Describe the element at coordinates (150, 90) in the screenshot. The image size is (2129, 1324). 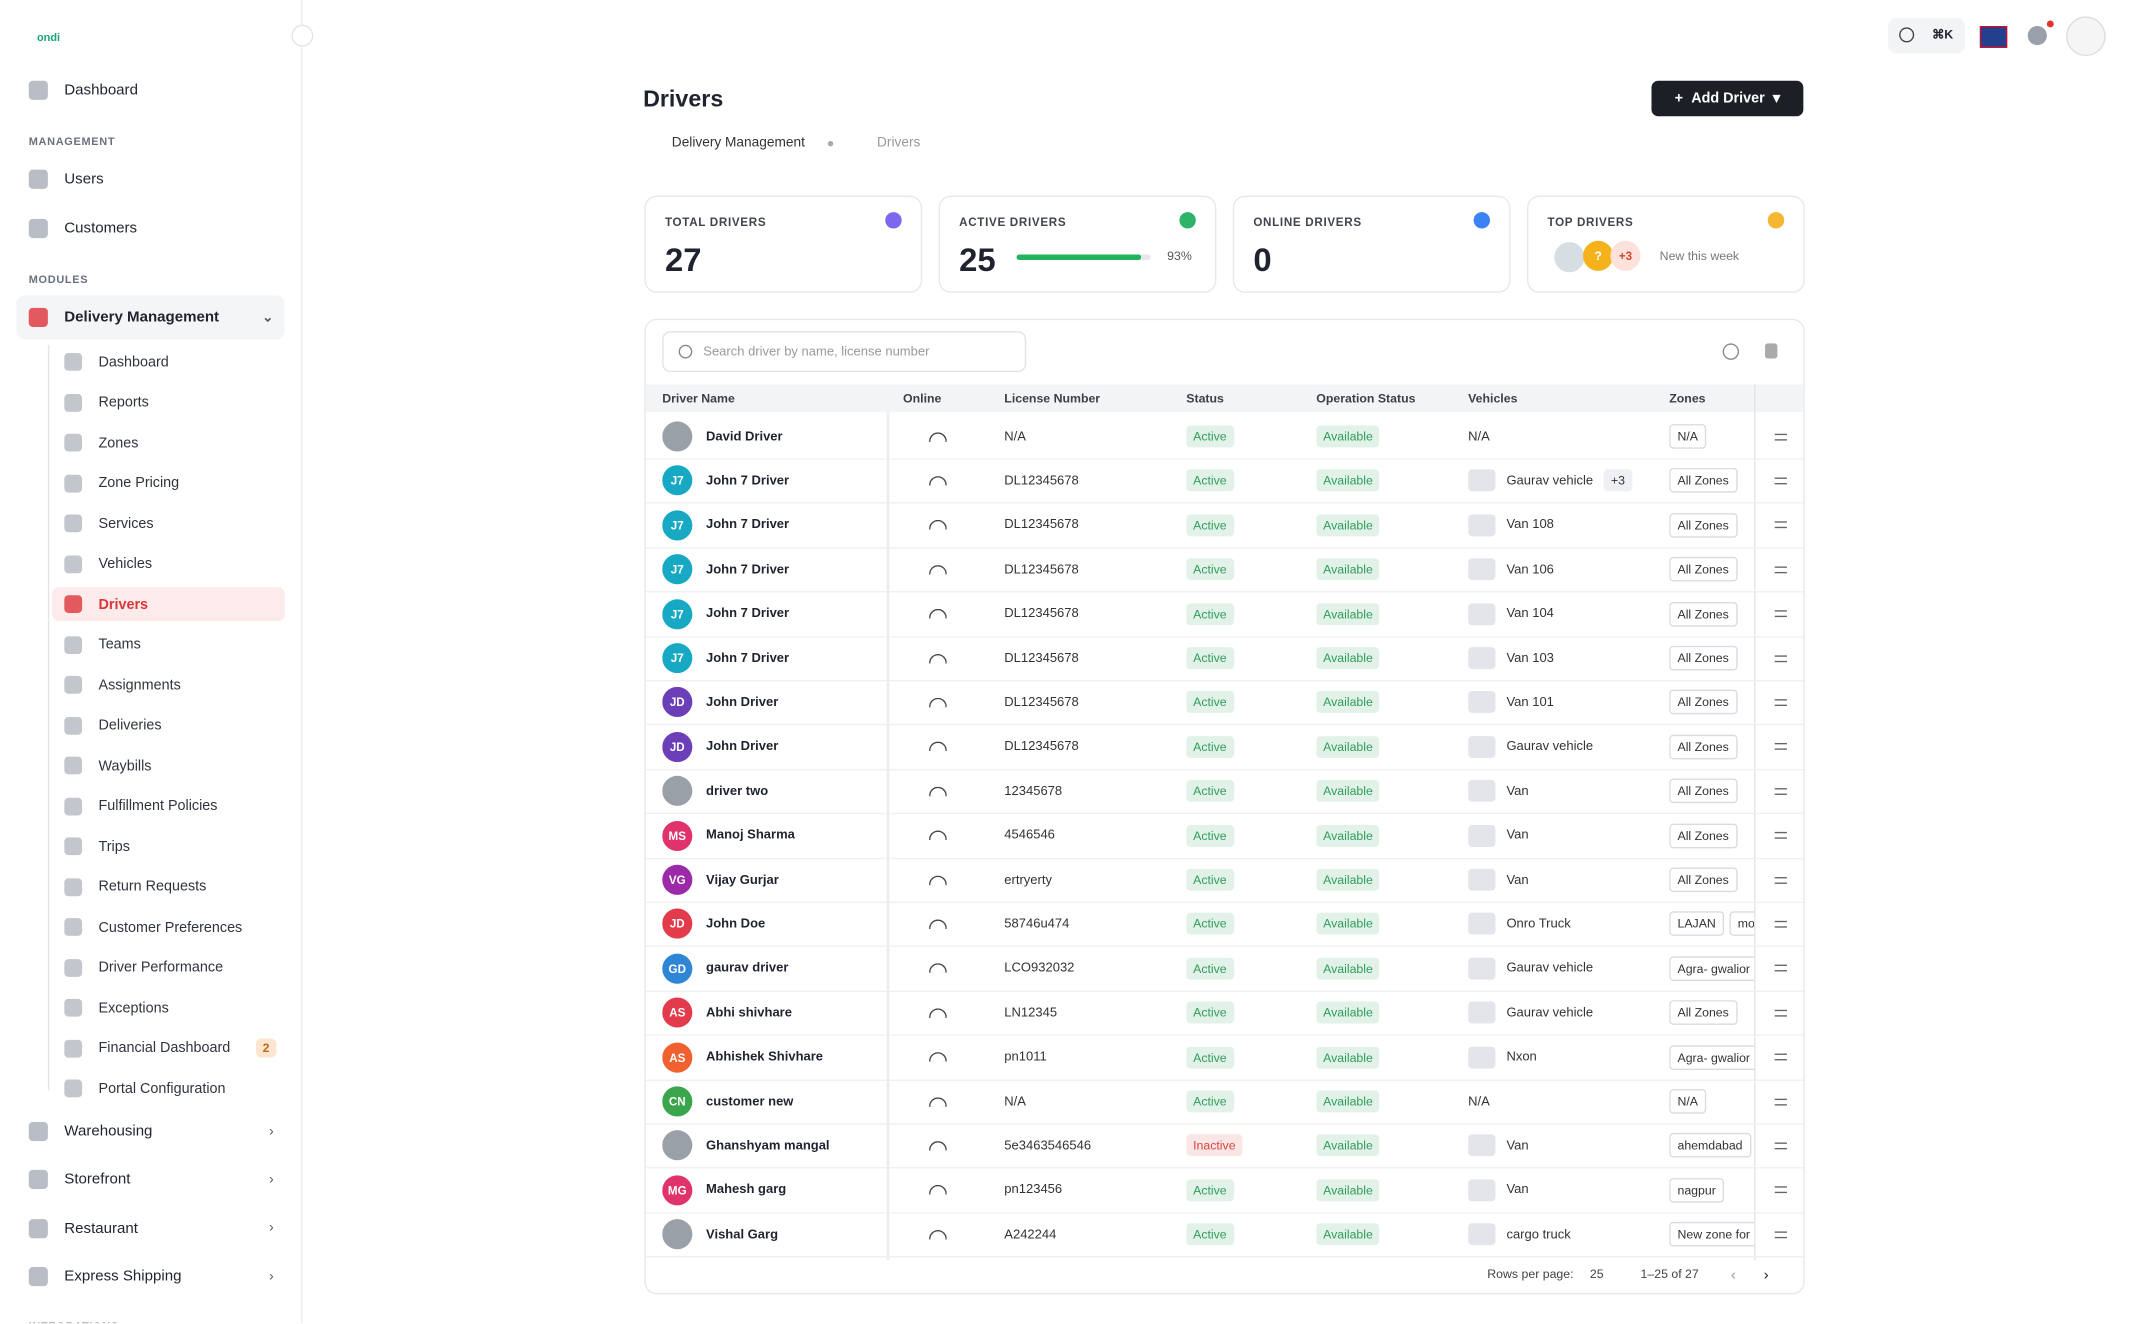
I see `nav-item: Dashboard` at that location.